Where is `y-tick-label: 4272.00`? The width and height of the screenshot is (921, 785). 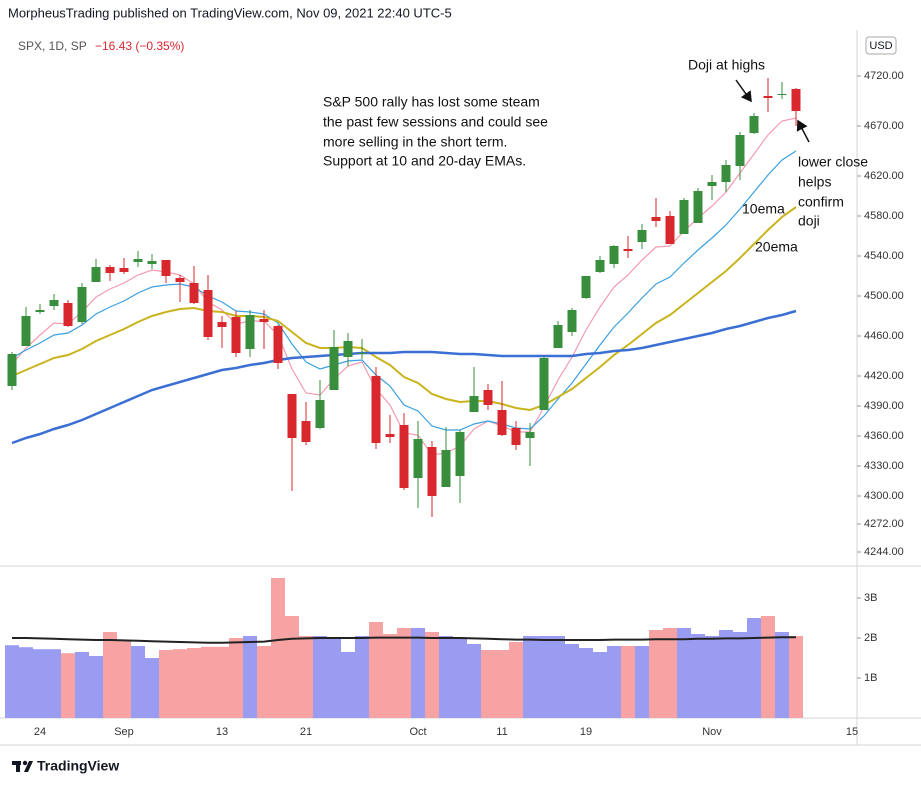 y-tick-label: 4272.00 is located at coordinates (884, 524).